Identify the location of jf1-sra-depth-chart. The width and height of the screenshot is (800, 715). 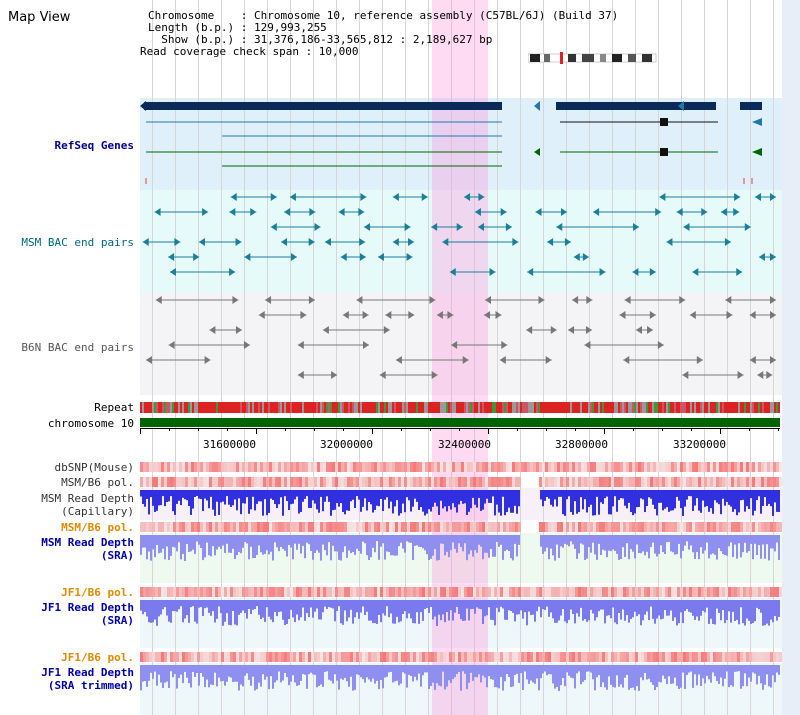
(461, 615).